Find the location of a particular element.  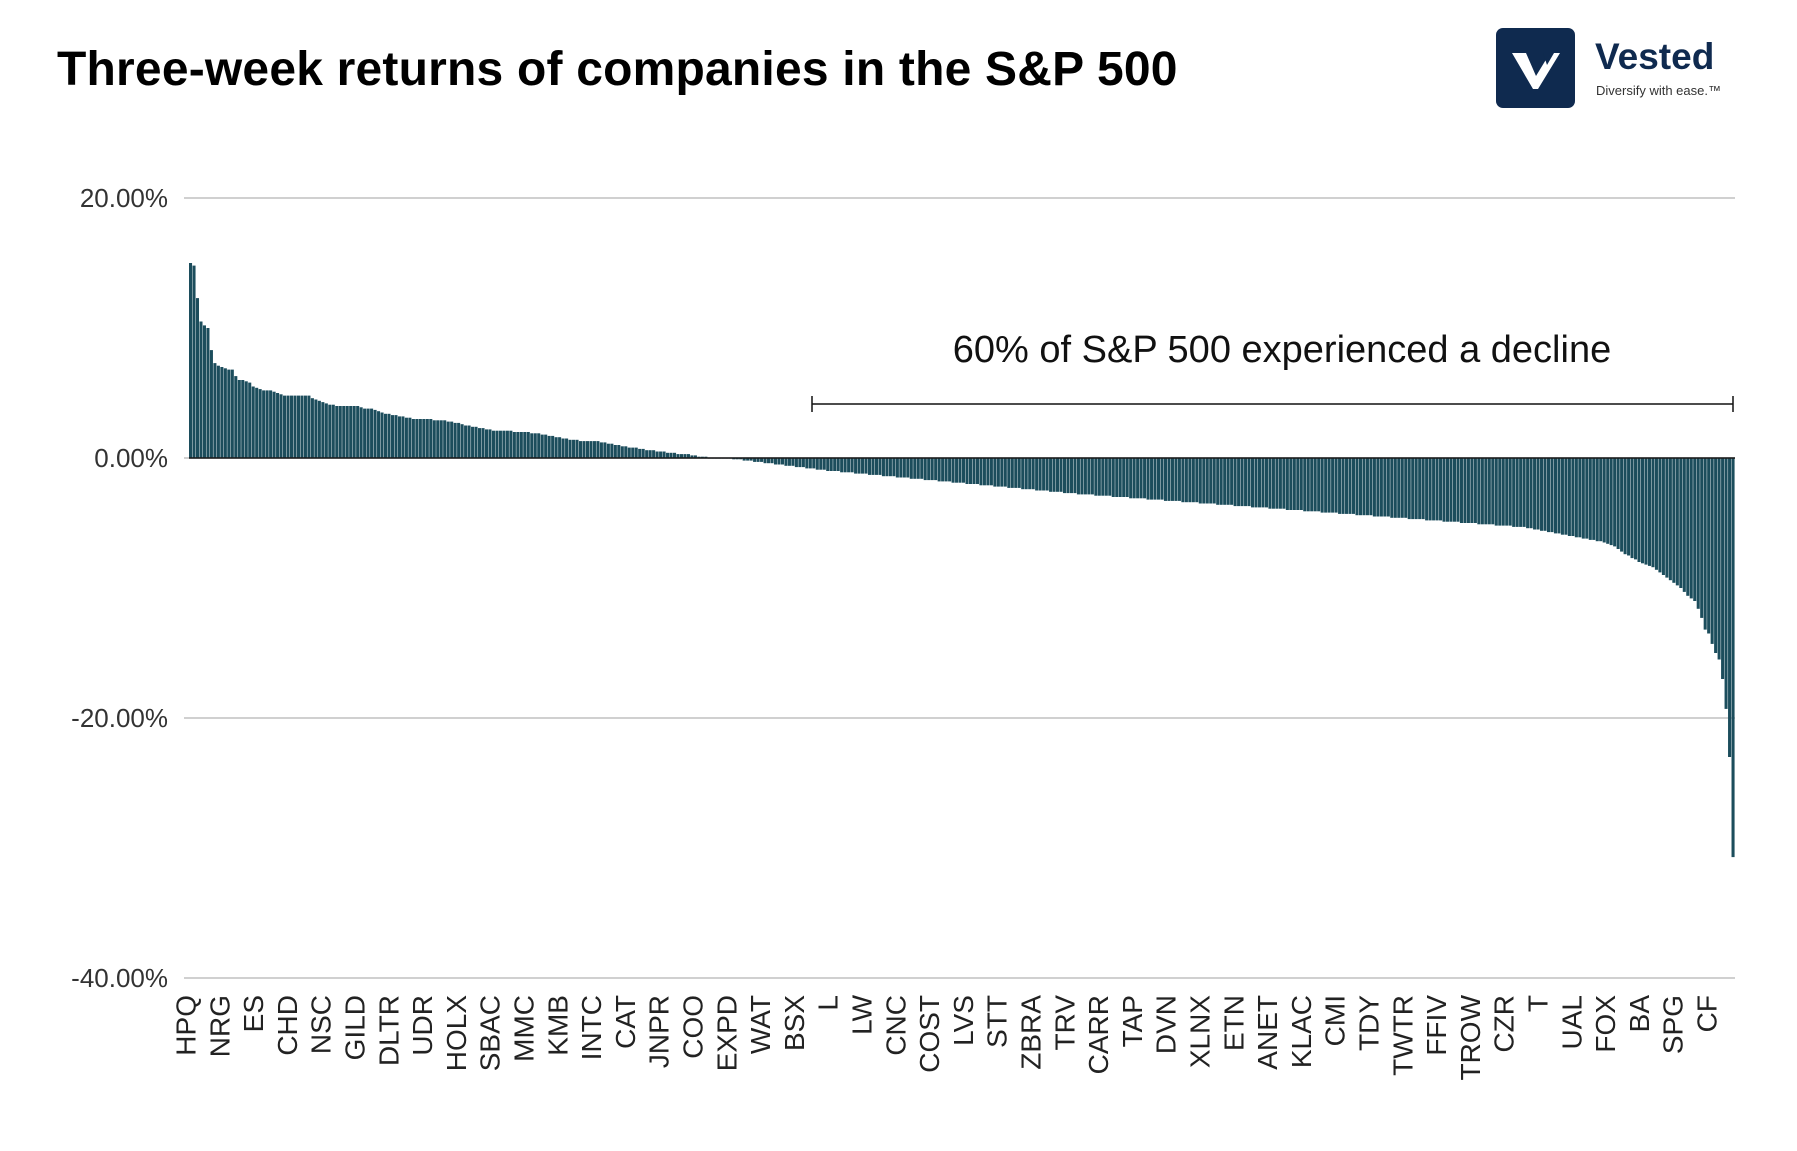

x-tick-label: BA is located at coordinates (1639, 1014).